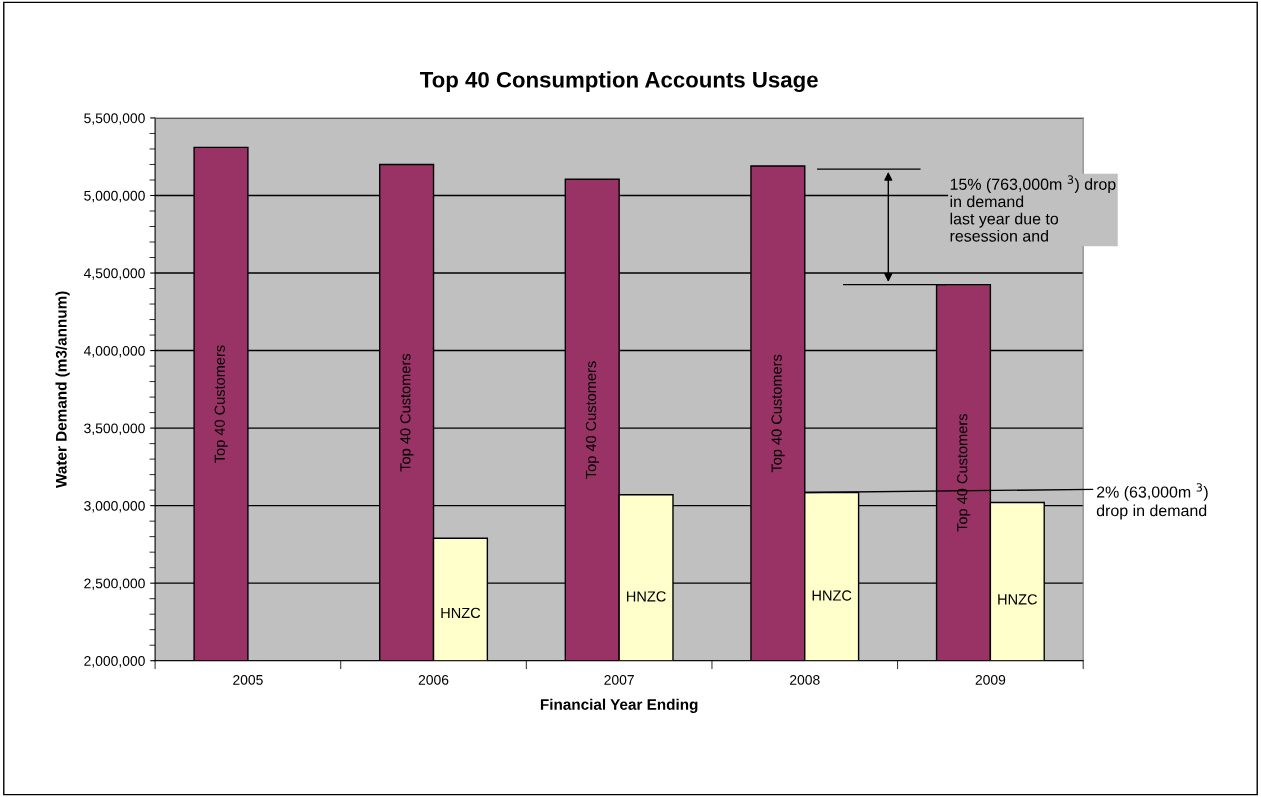 The width and height of the screenshot is (1261, 797). What do you see at coordinates (114, 662) in the screenshot?
I see `y-tick-label: 2,000,000` at bounding box center [114, 662].